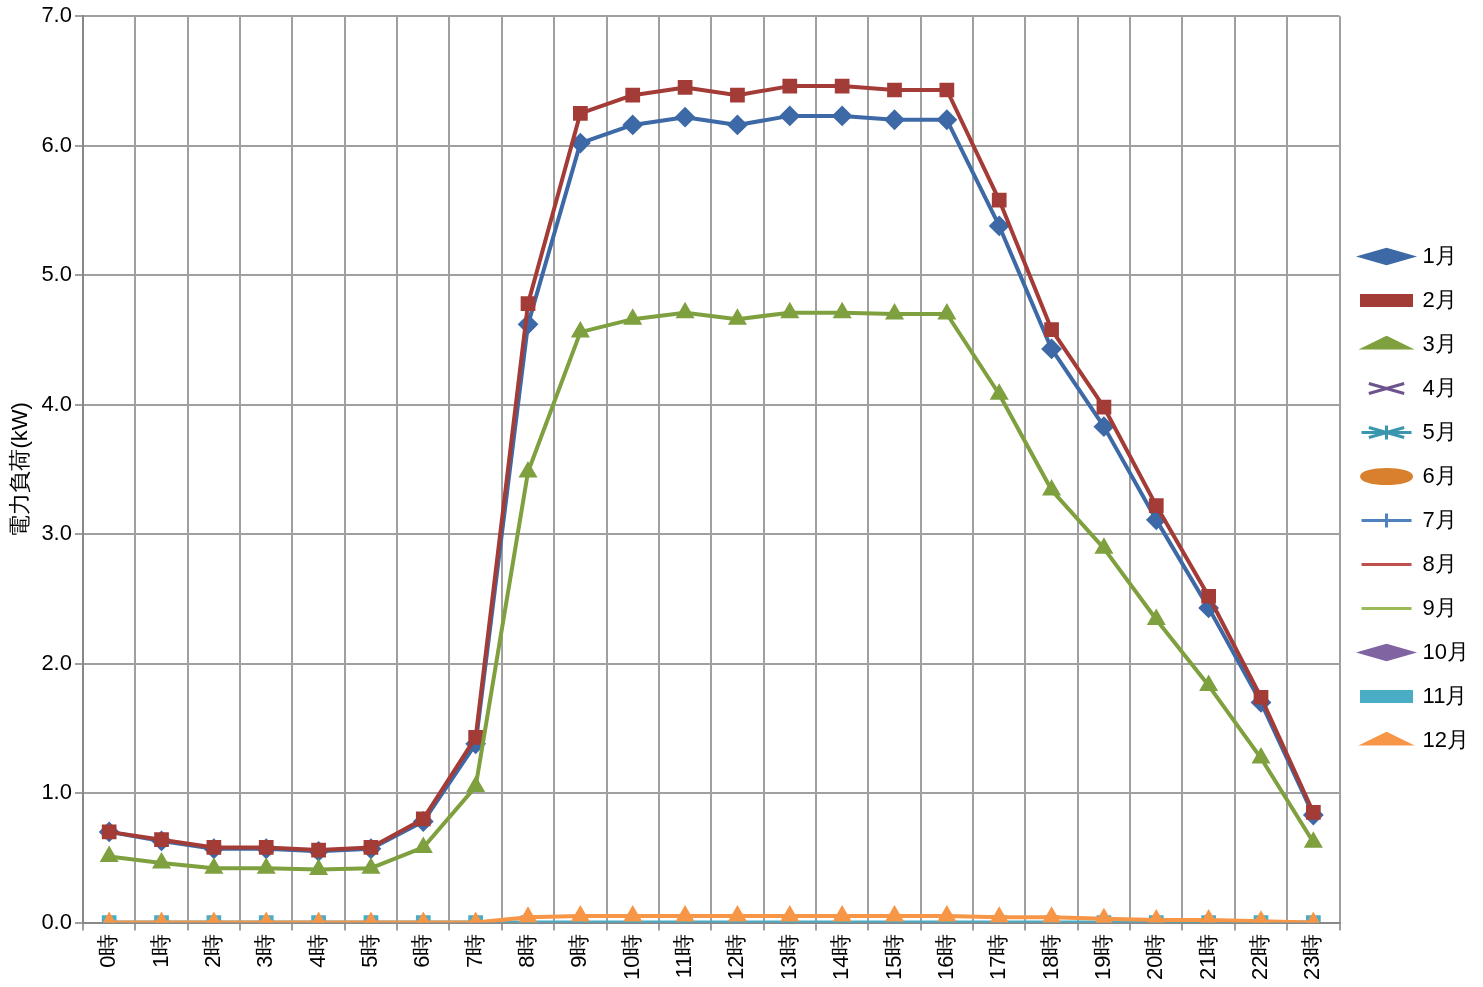 This screenshot has width=1483, height=987. What do you see at coordinates (422, 950) in the screenshot?
I see `x-tick-label: 6時` at bounding box center [422, 950].